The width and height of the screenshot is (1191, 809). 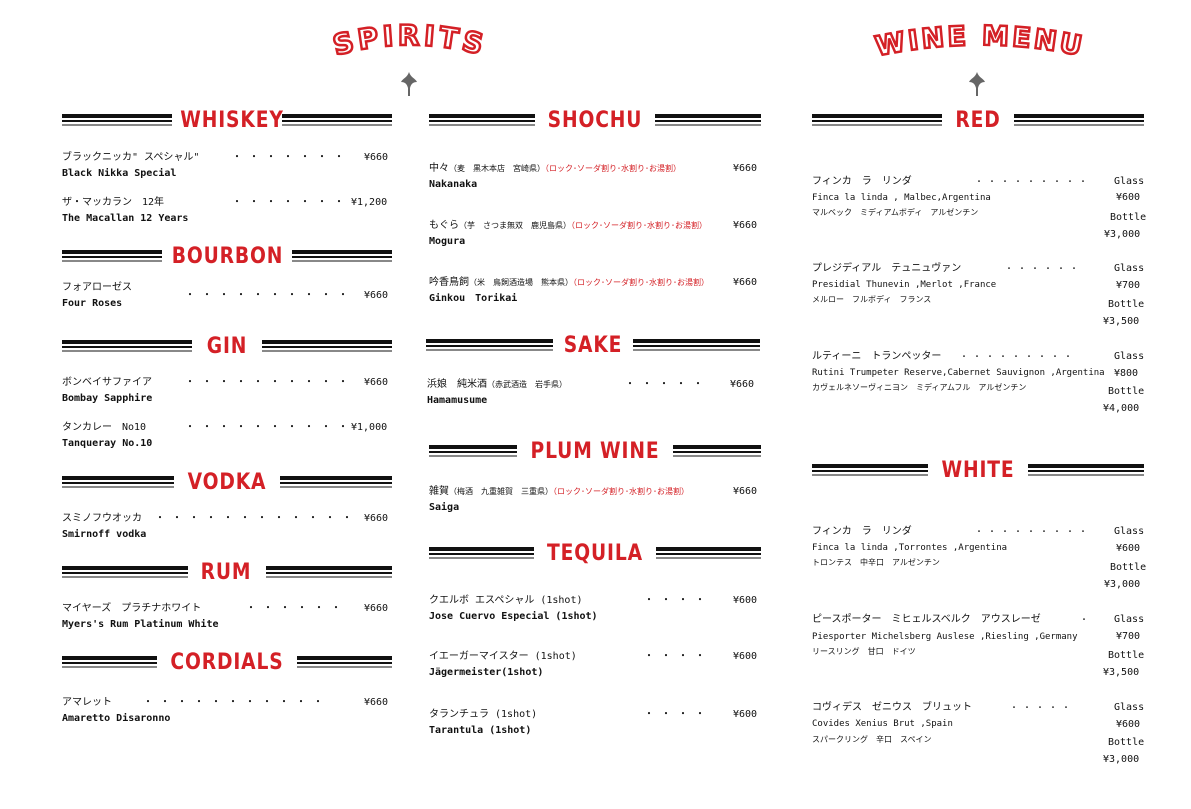 I want to click on item-en: Amaretto Disaronno, so click(x=116, y=718).